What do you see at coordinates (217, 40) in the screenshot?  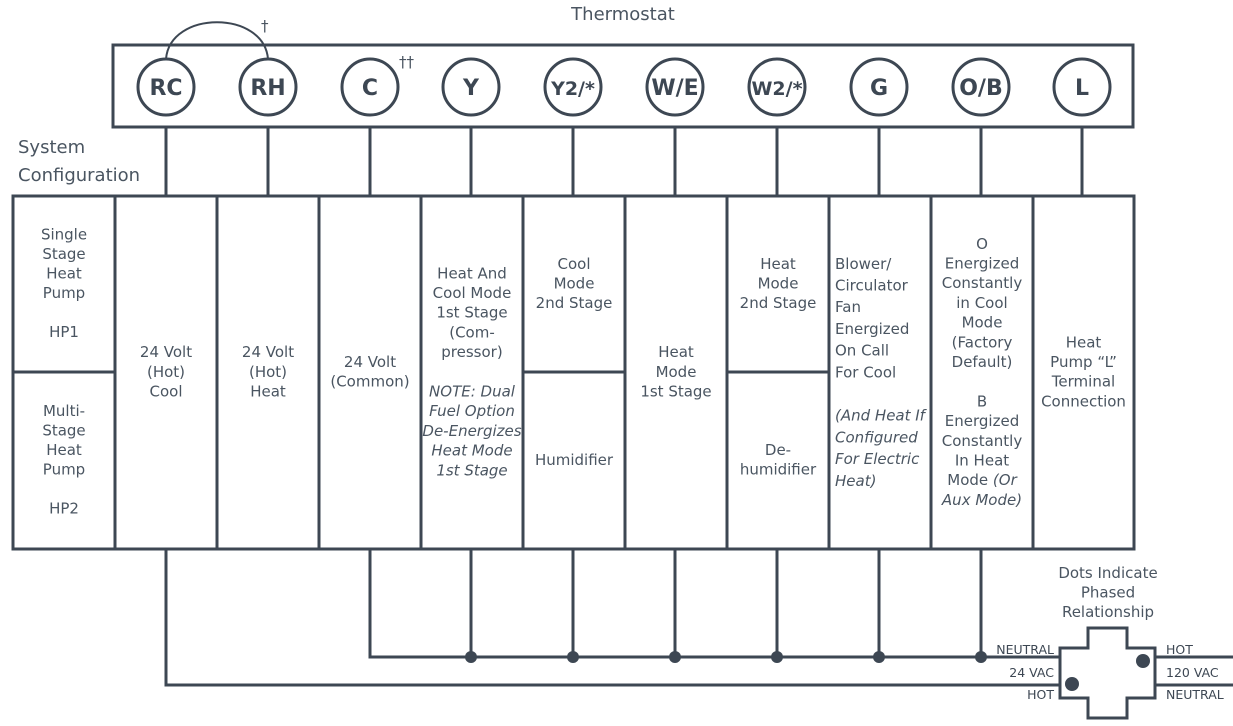 I see `rc-rh-jumper` at bounding box center [217, 40].